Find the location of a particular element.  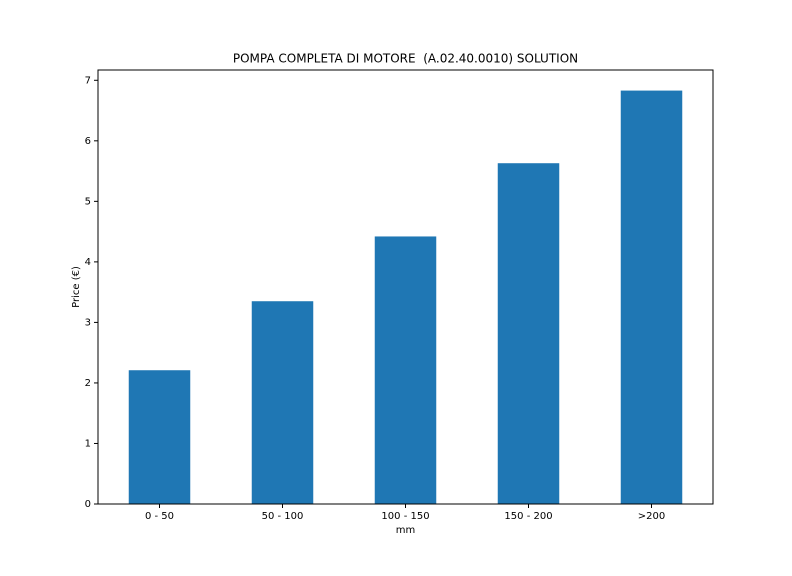

y-tick-label: 1 is located at coordinates (88, 443).